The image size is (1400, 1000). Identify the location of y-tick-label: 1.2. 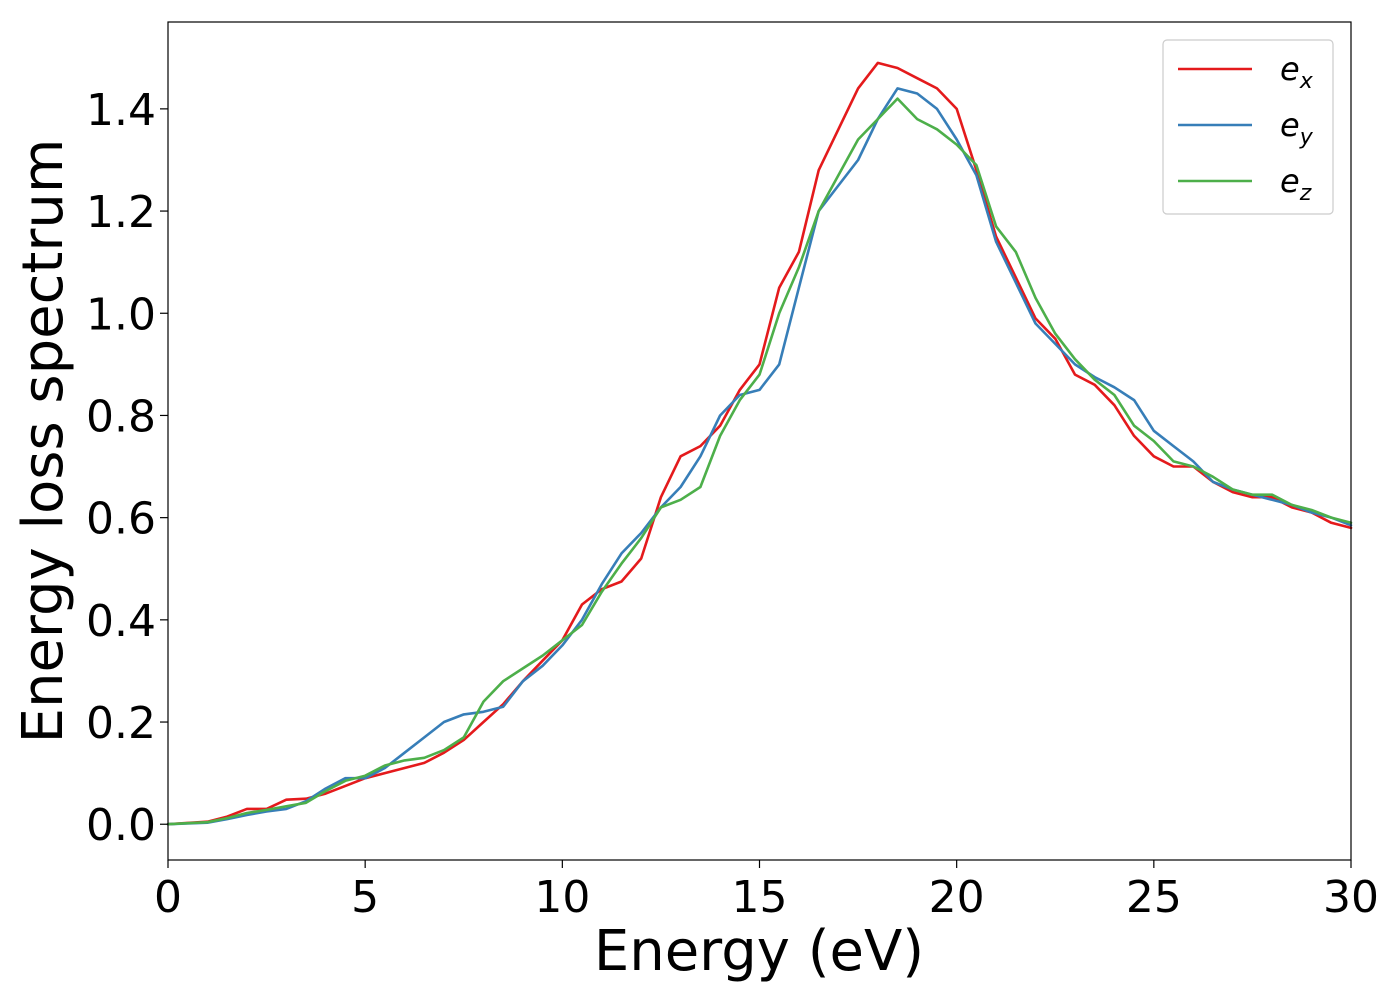
(121, 212).